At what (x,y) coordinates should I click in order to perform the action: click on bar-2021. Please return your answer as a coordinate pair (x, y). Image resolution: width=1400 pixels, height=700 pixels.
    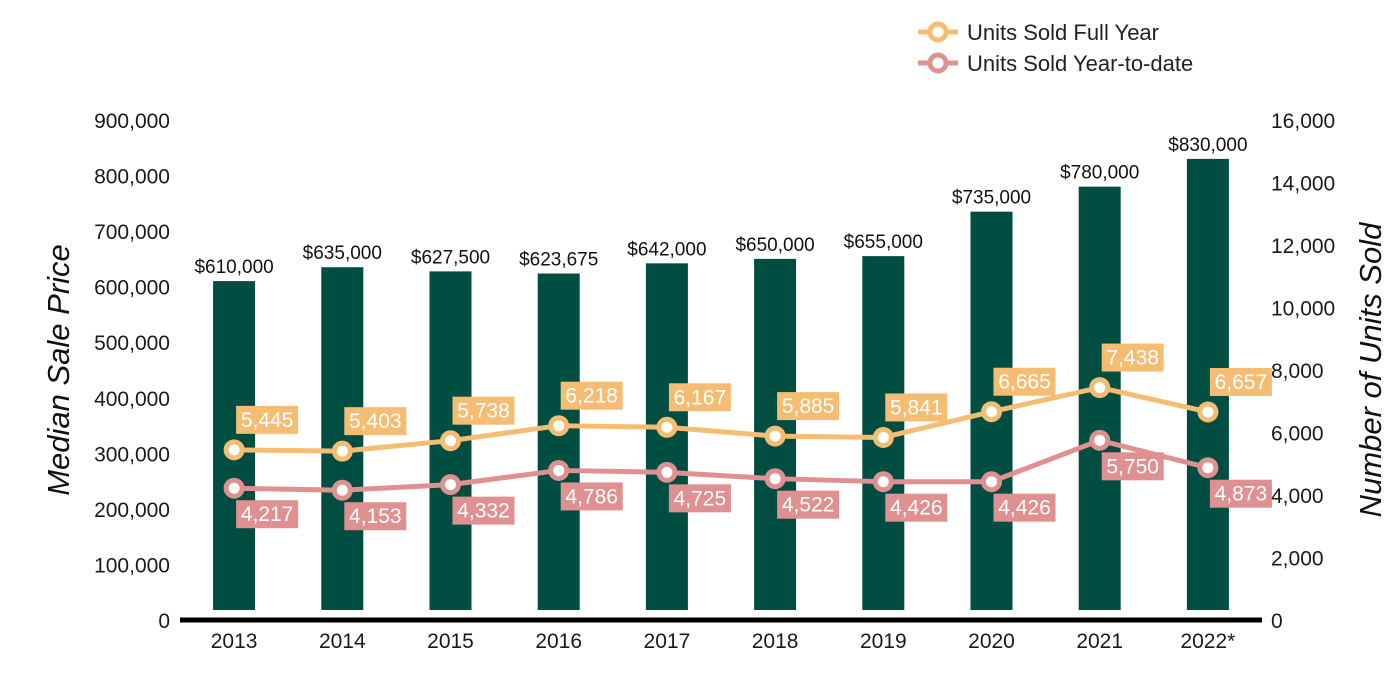
    Looking at the image, I should click on (1099, 398).